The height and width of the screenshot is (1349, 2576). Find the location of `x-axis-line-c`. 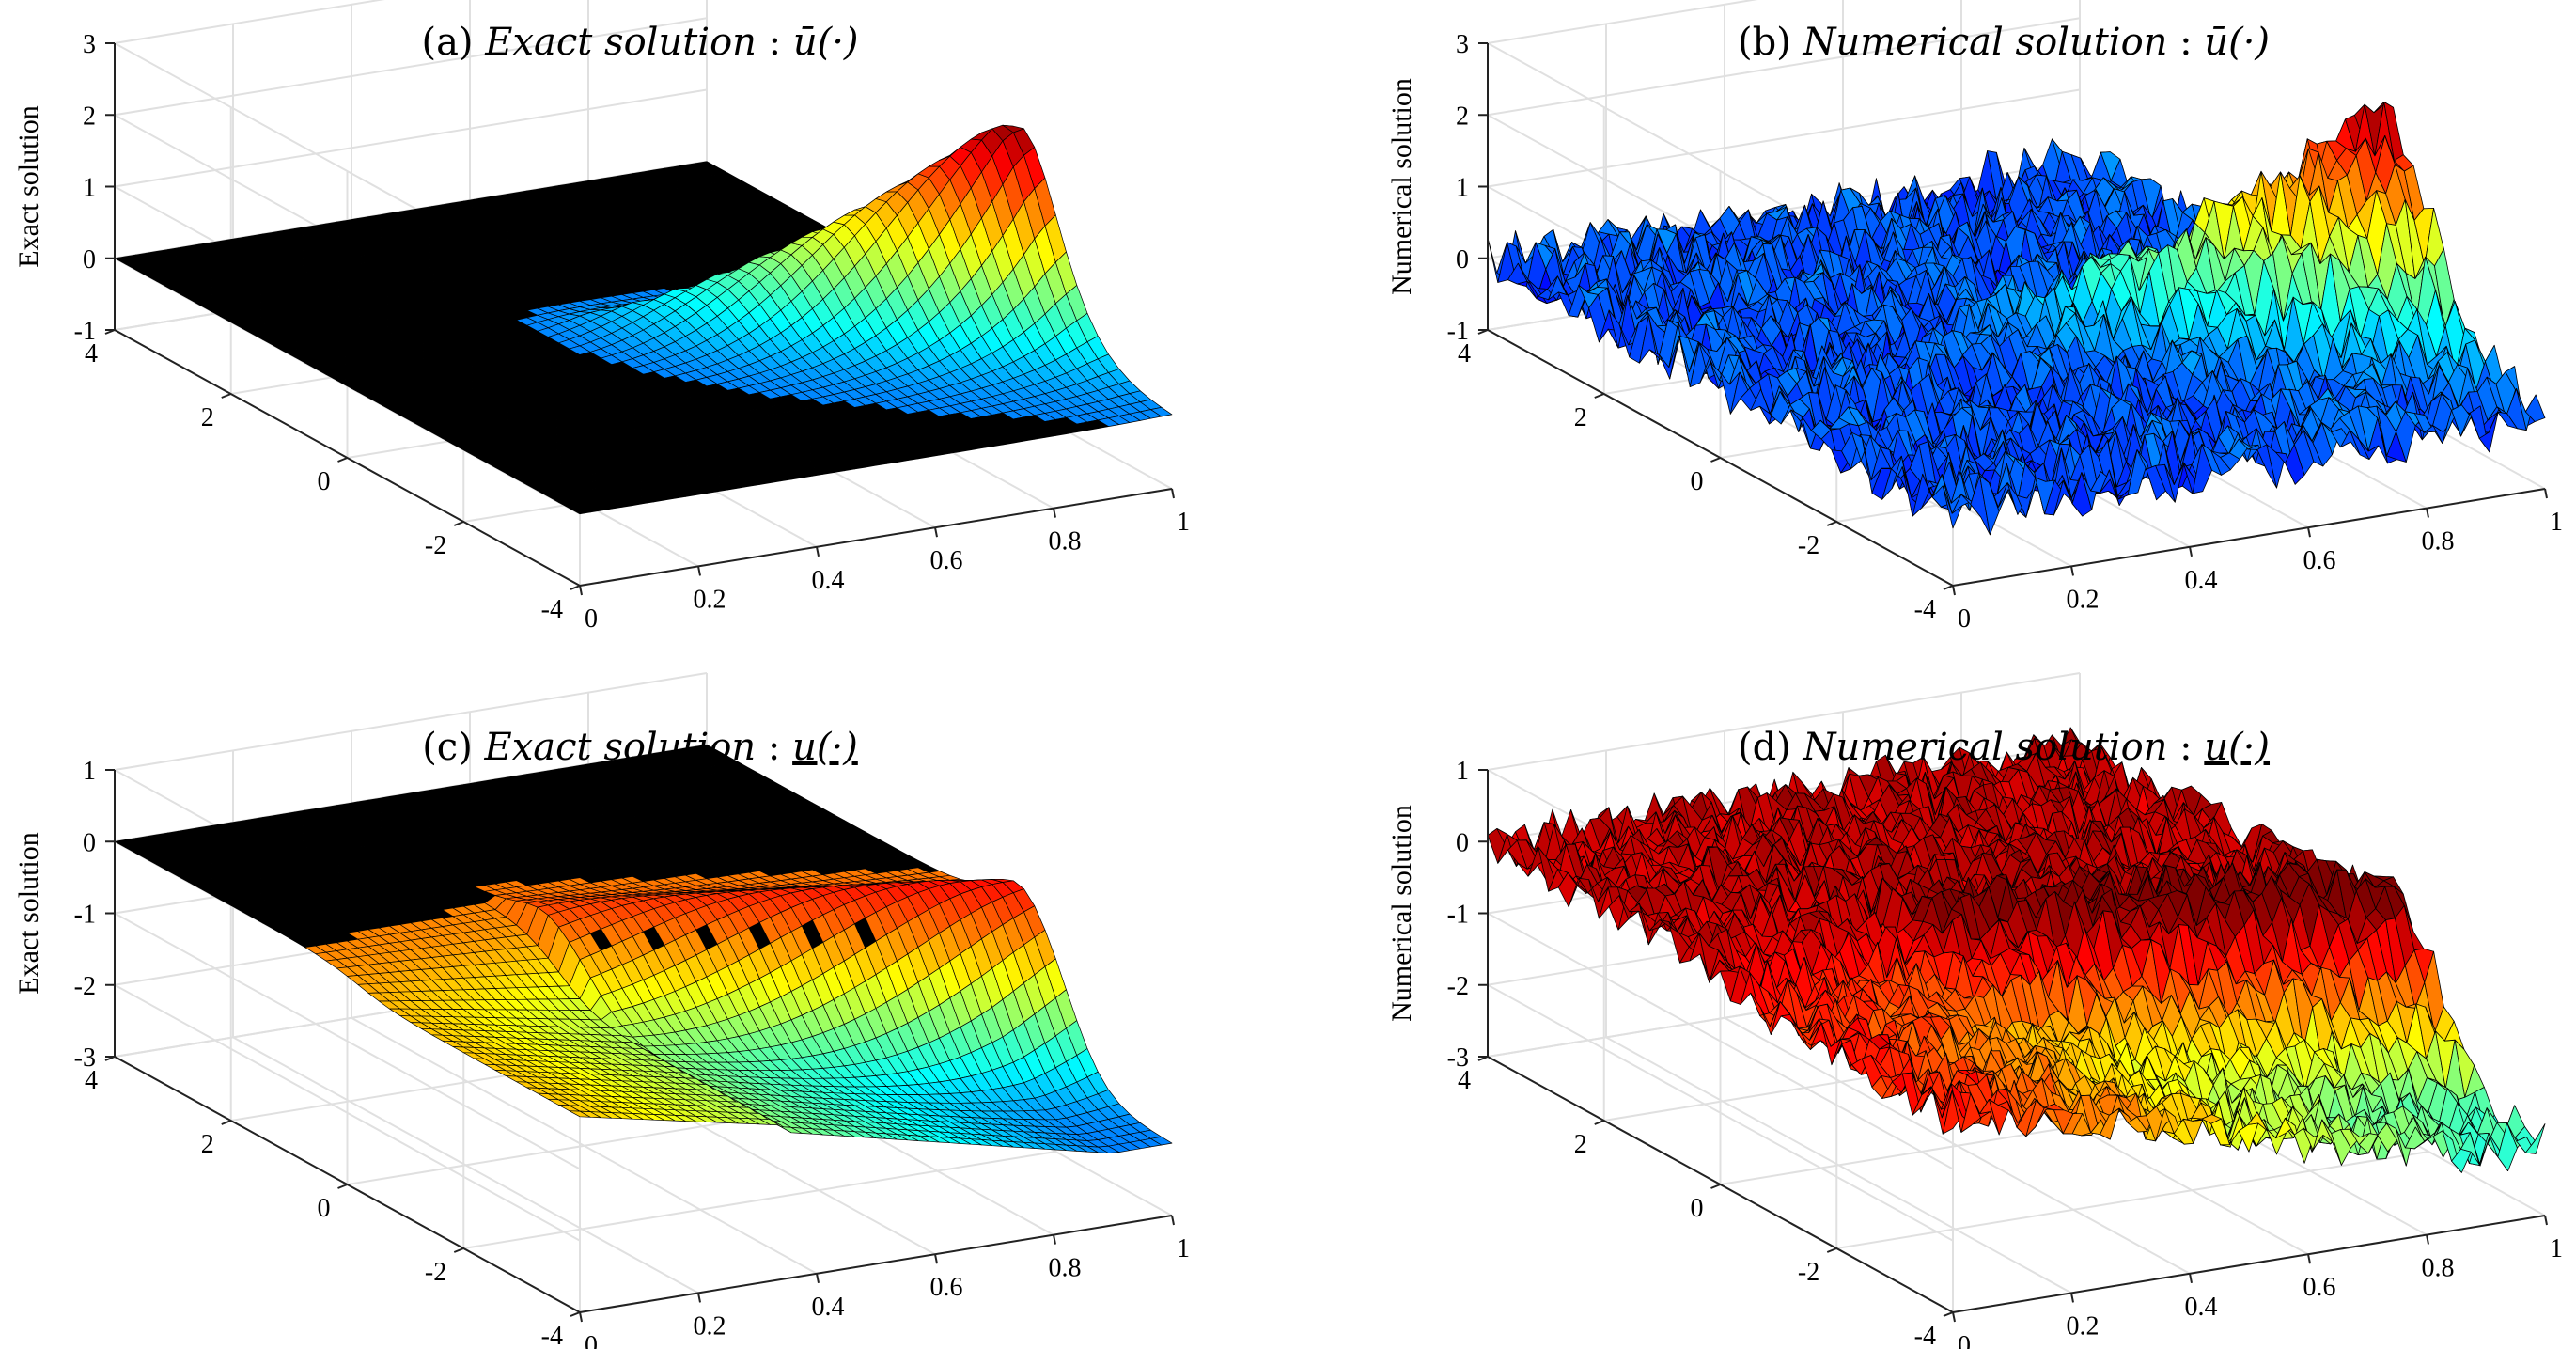

x-axis-line-c is located at coordinates (876, 1264).